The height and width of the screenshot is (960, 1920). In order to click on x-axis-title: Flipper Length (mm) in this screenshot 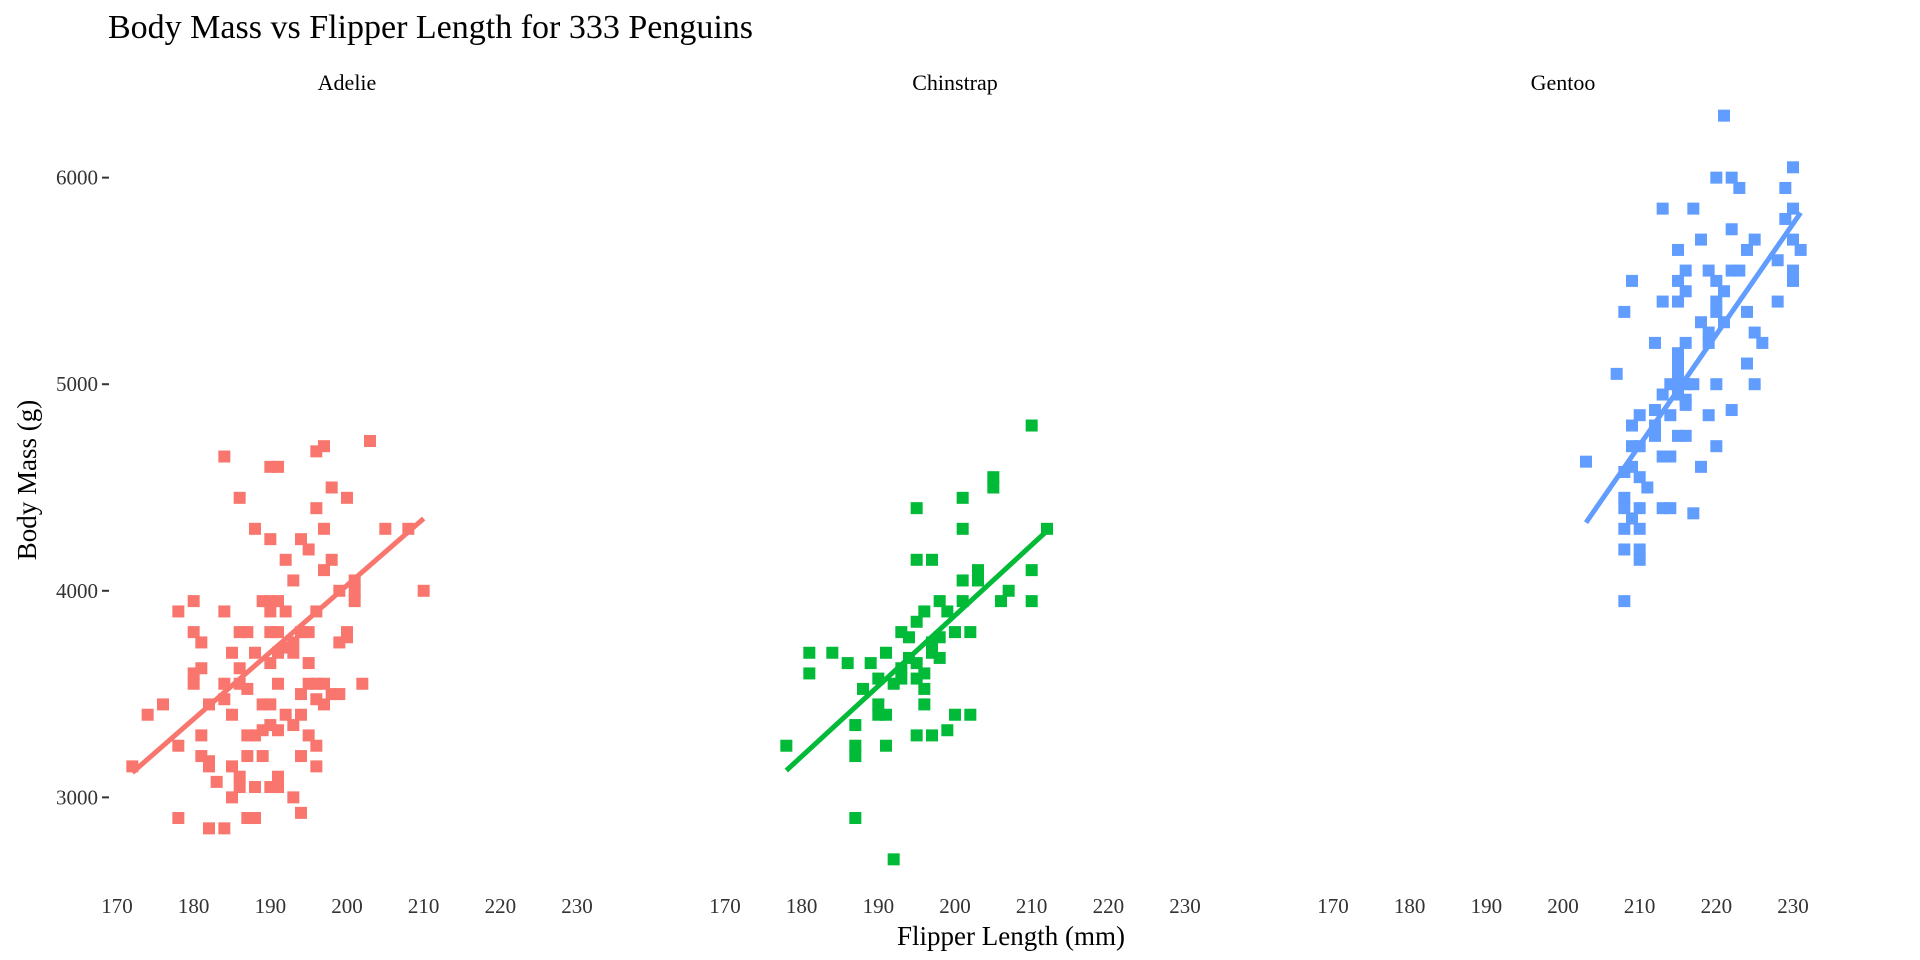, I will do `click(1011, 936)`.